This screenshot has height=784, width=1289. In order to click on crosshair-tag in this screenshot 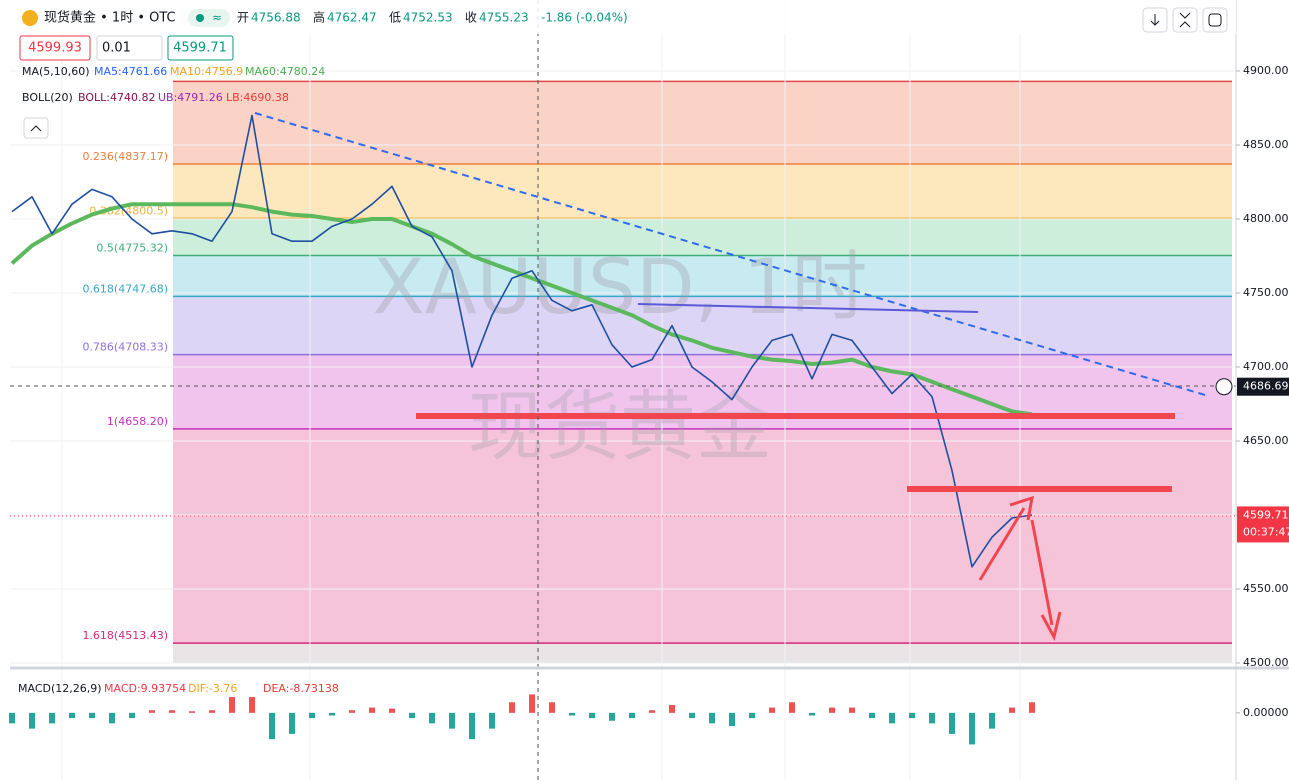, I will do `click(1263, 386)`.